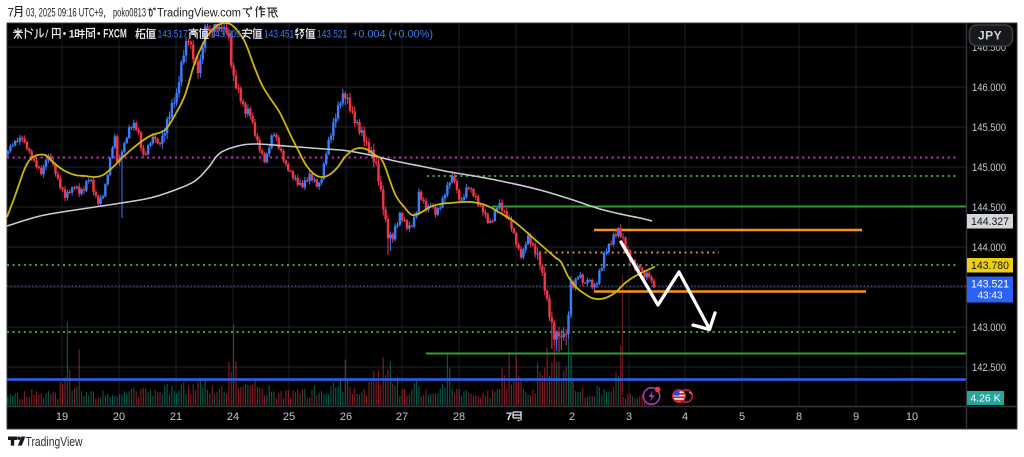 Image resolution: width=1024 pixels, height=457 pixels. I want to click on svg-text: 143.517, so click(173, 35).